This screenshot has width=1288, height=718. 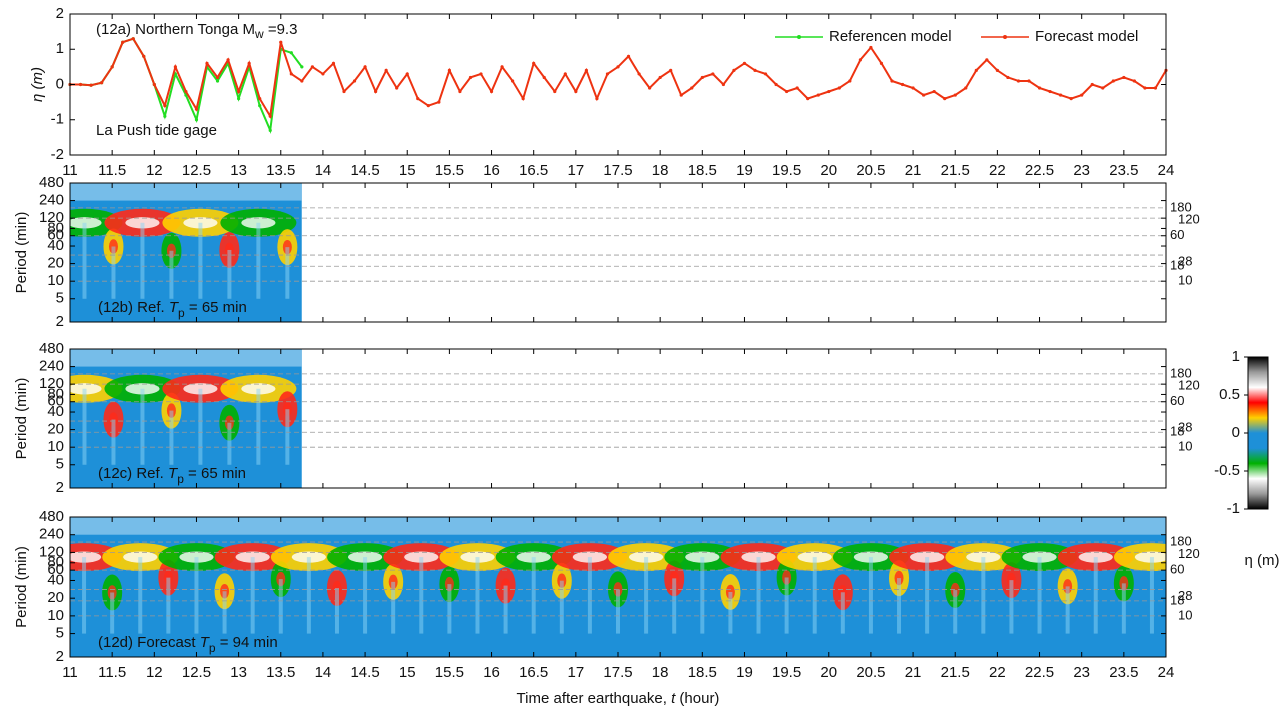 What do you see at coordinates (133, 307) in the screenshot?
I see `label-text: (12b) Ref.` at bounding box center [133, 307].